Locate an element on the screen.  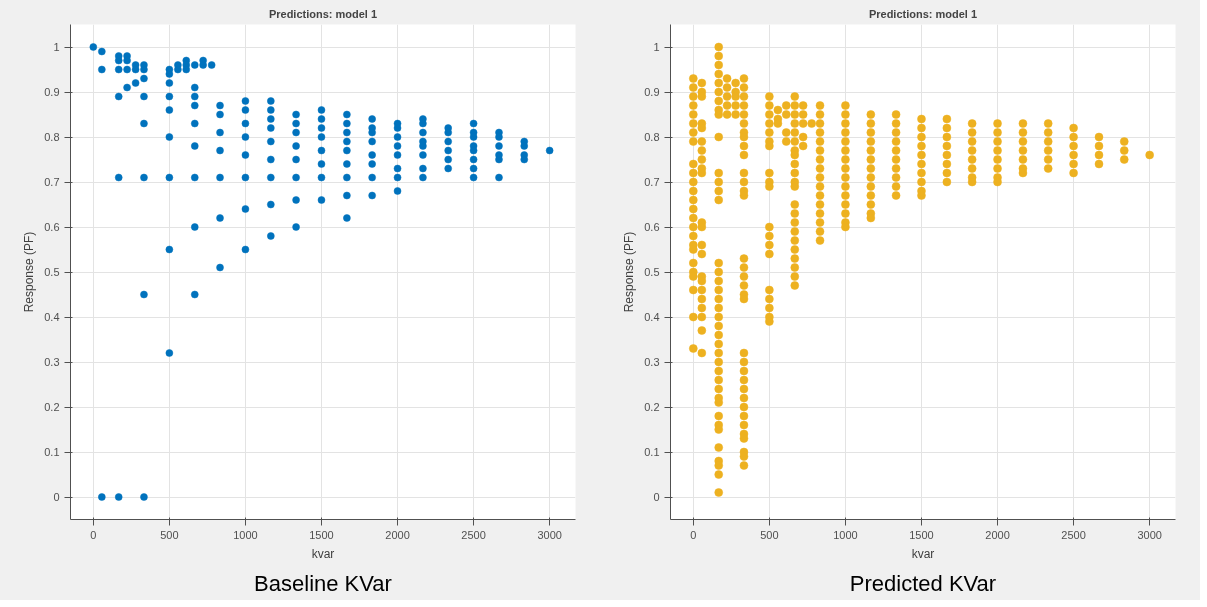
text: Baseline KVar is located at coordinates (323, 583).